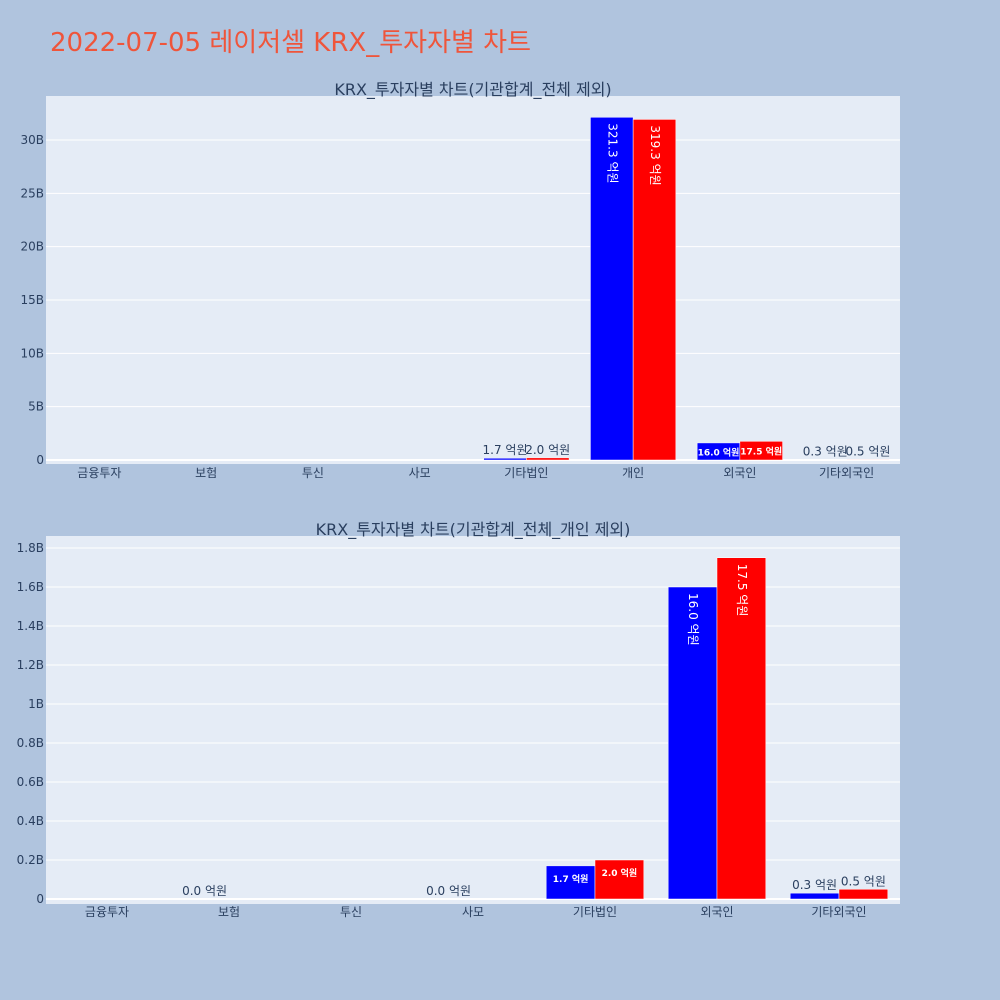 The height and width of the screenshot is (1000, 1000). What do you see at coordinates (32, 140) in the screenshot?
I see `y-tick-label: 30B` at bounding box center [32, 140].